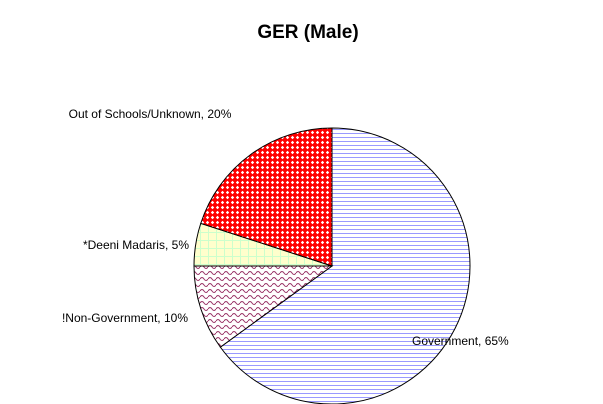  Describe the element at coordinates (460, 341) in the screenshot. I see `data-label: Government, 65%` at that location.